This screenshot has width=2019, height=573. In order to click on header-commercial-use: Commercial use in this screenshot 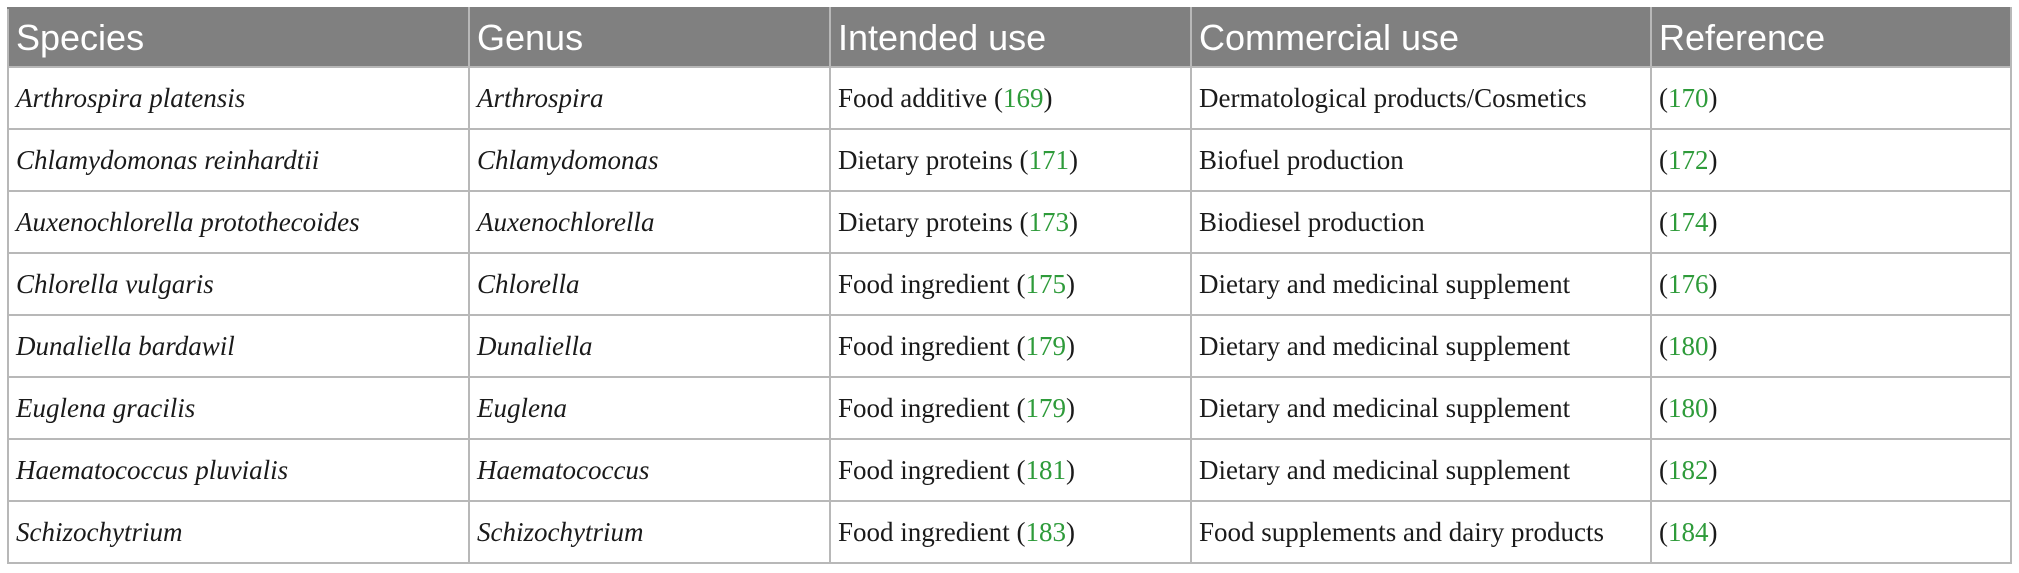, I will do `click(1421, 37)`.